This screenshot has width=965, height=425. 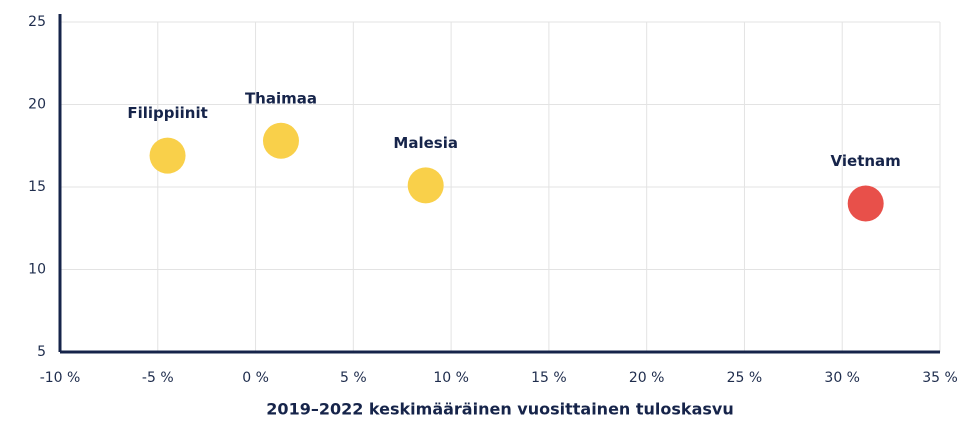 I want to click on x-tick-label: 25 %, so click(x=745, y=378).